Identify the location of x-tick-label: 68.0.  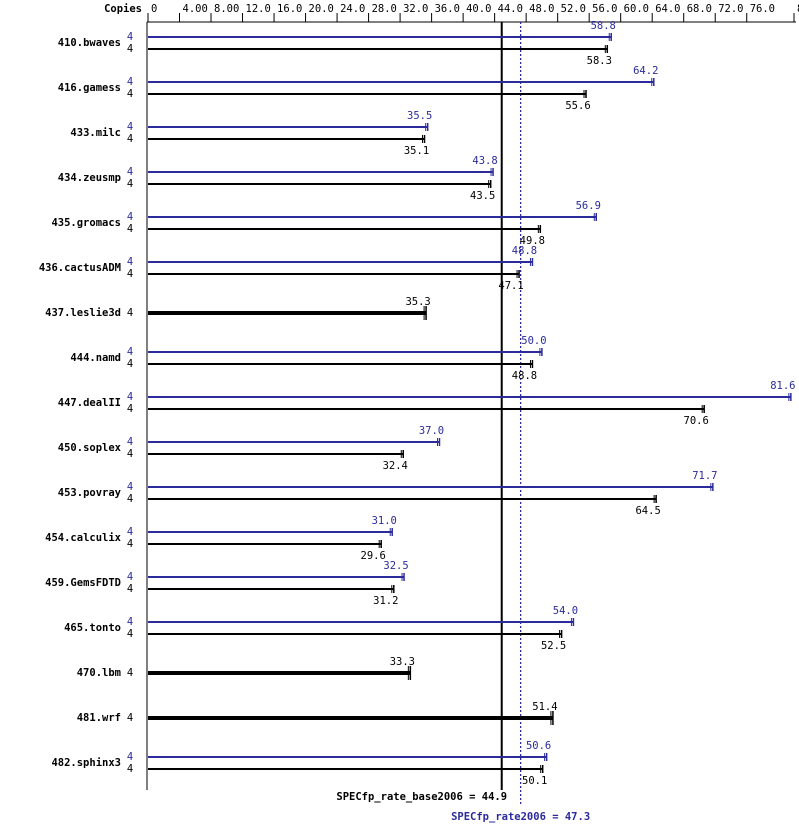
(699, 9).